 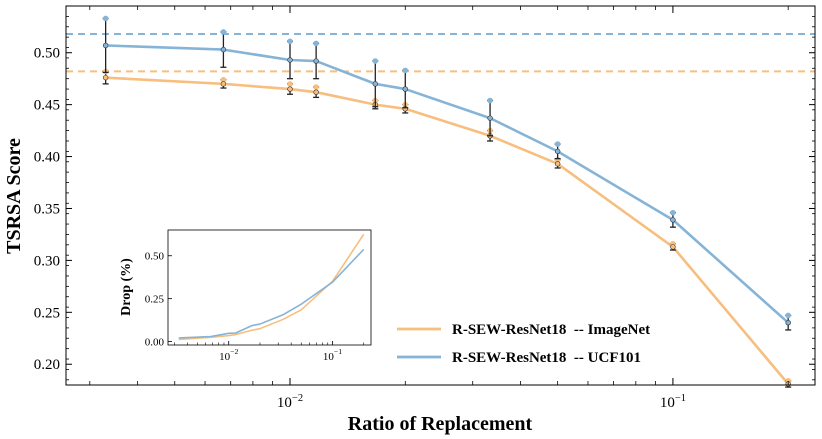 I want to click on x-tick-label: 10⁻¹, so click(x=673, y=402).